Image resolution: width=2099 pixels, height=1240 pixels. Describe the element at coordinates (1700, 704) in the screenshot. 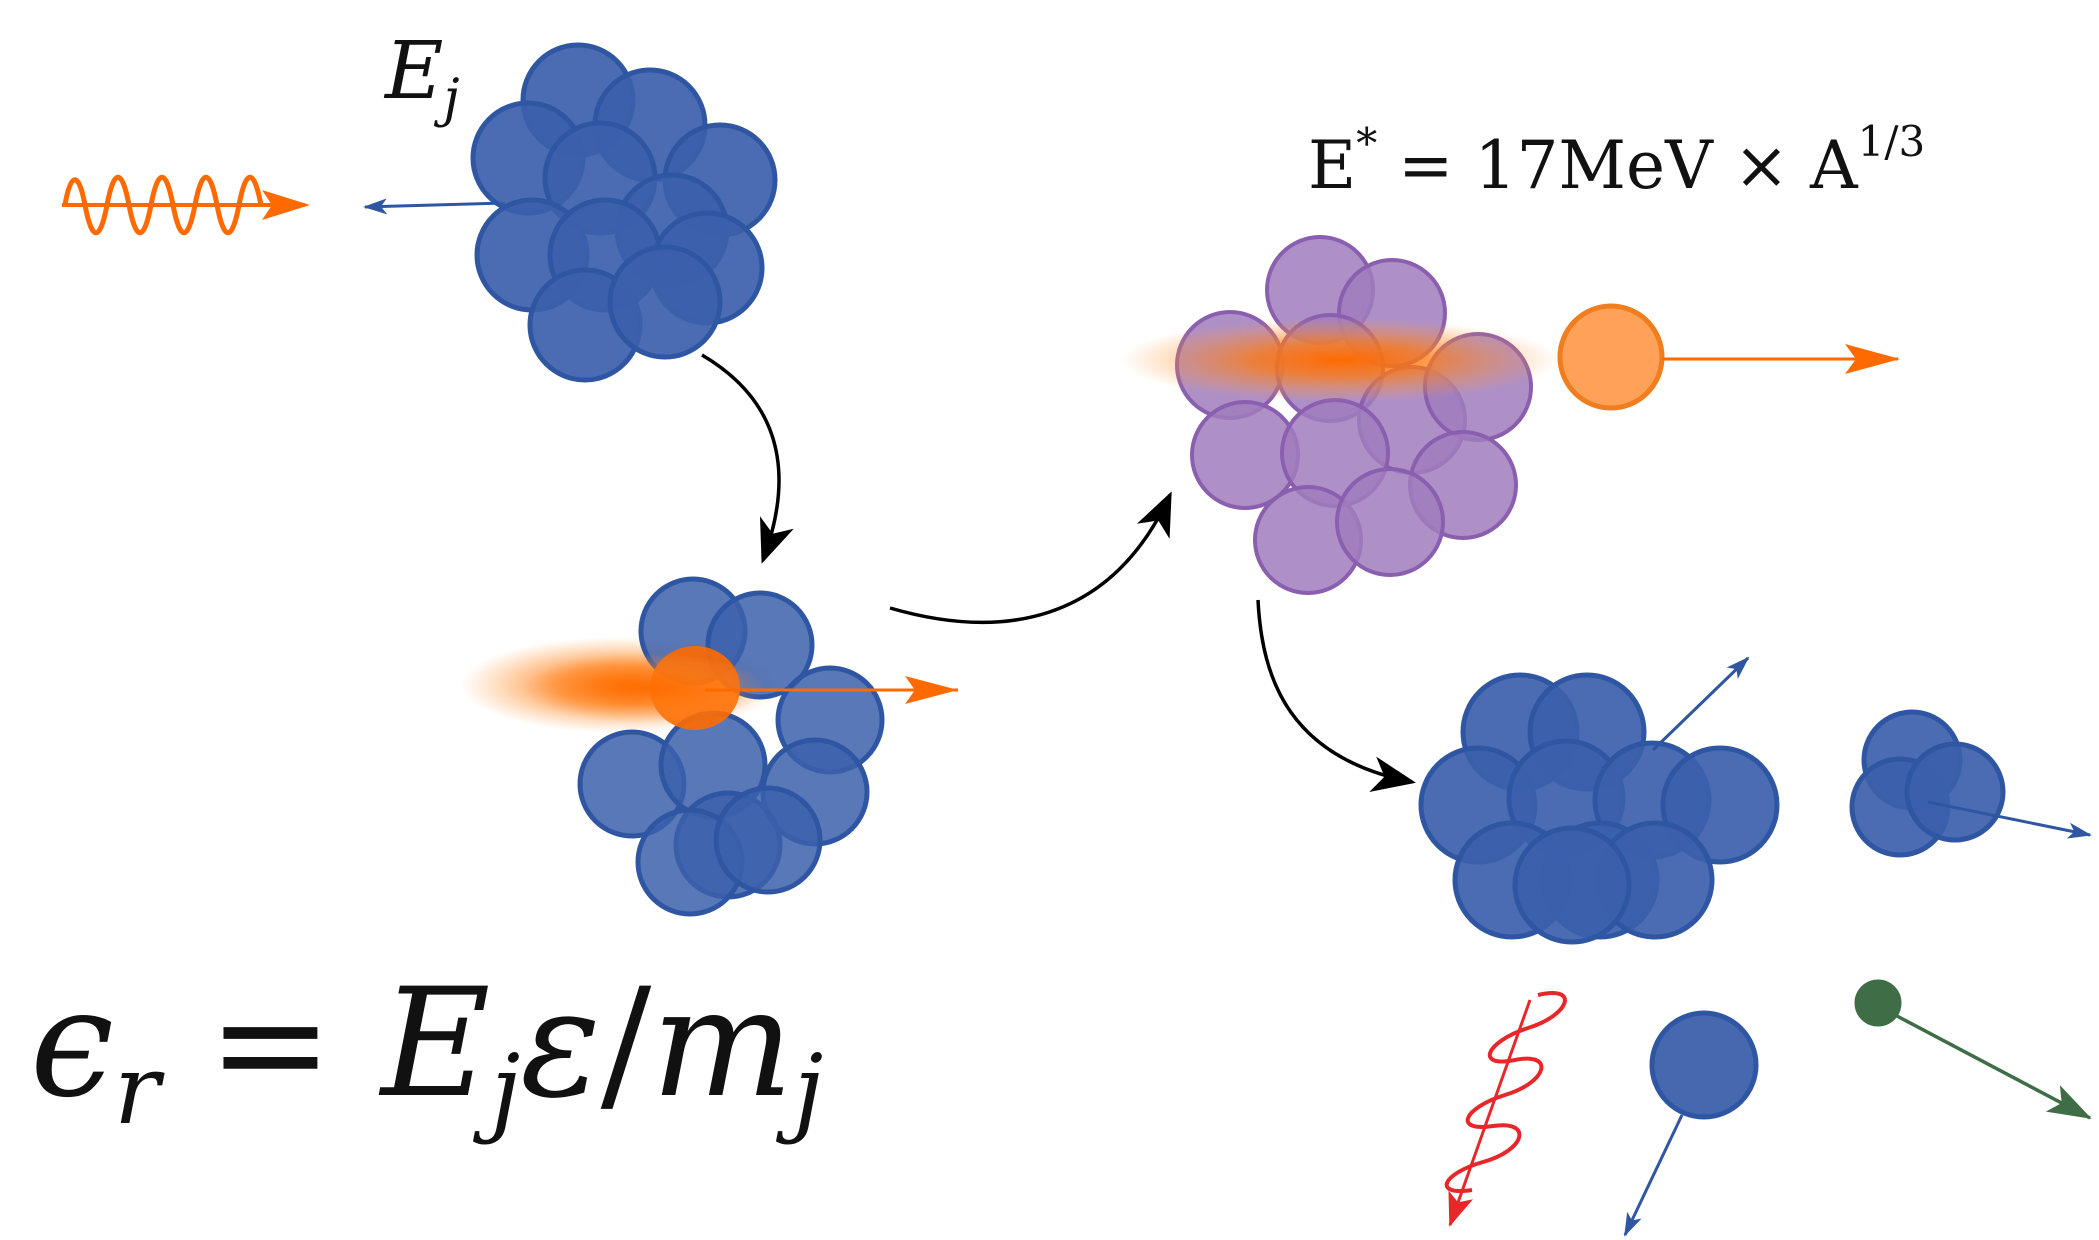

I see `fragment-arrow-icon` at that location.